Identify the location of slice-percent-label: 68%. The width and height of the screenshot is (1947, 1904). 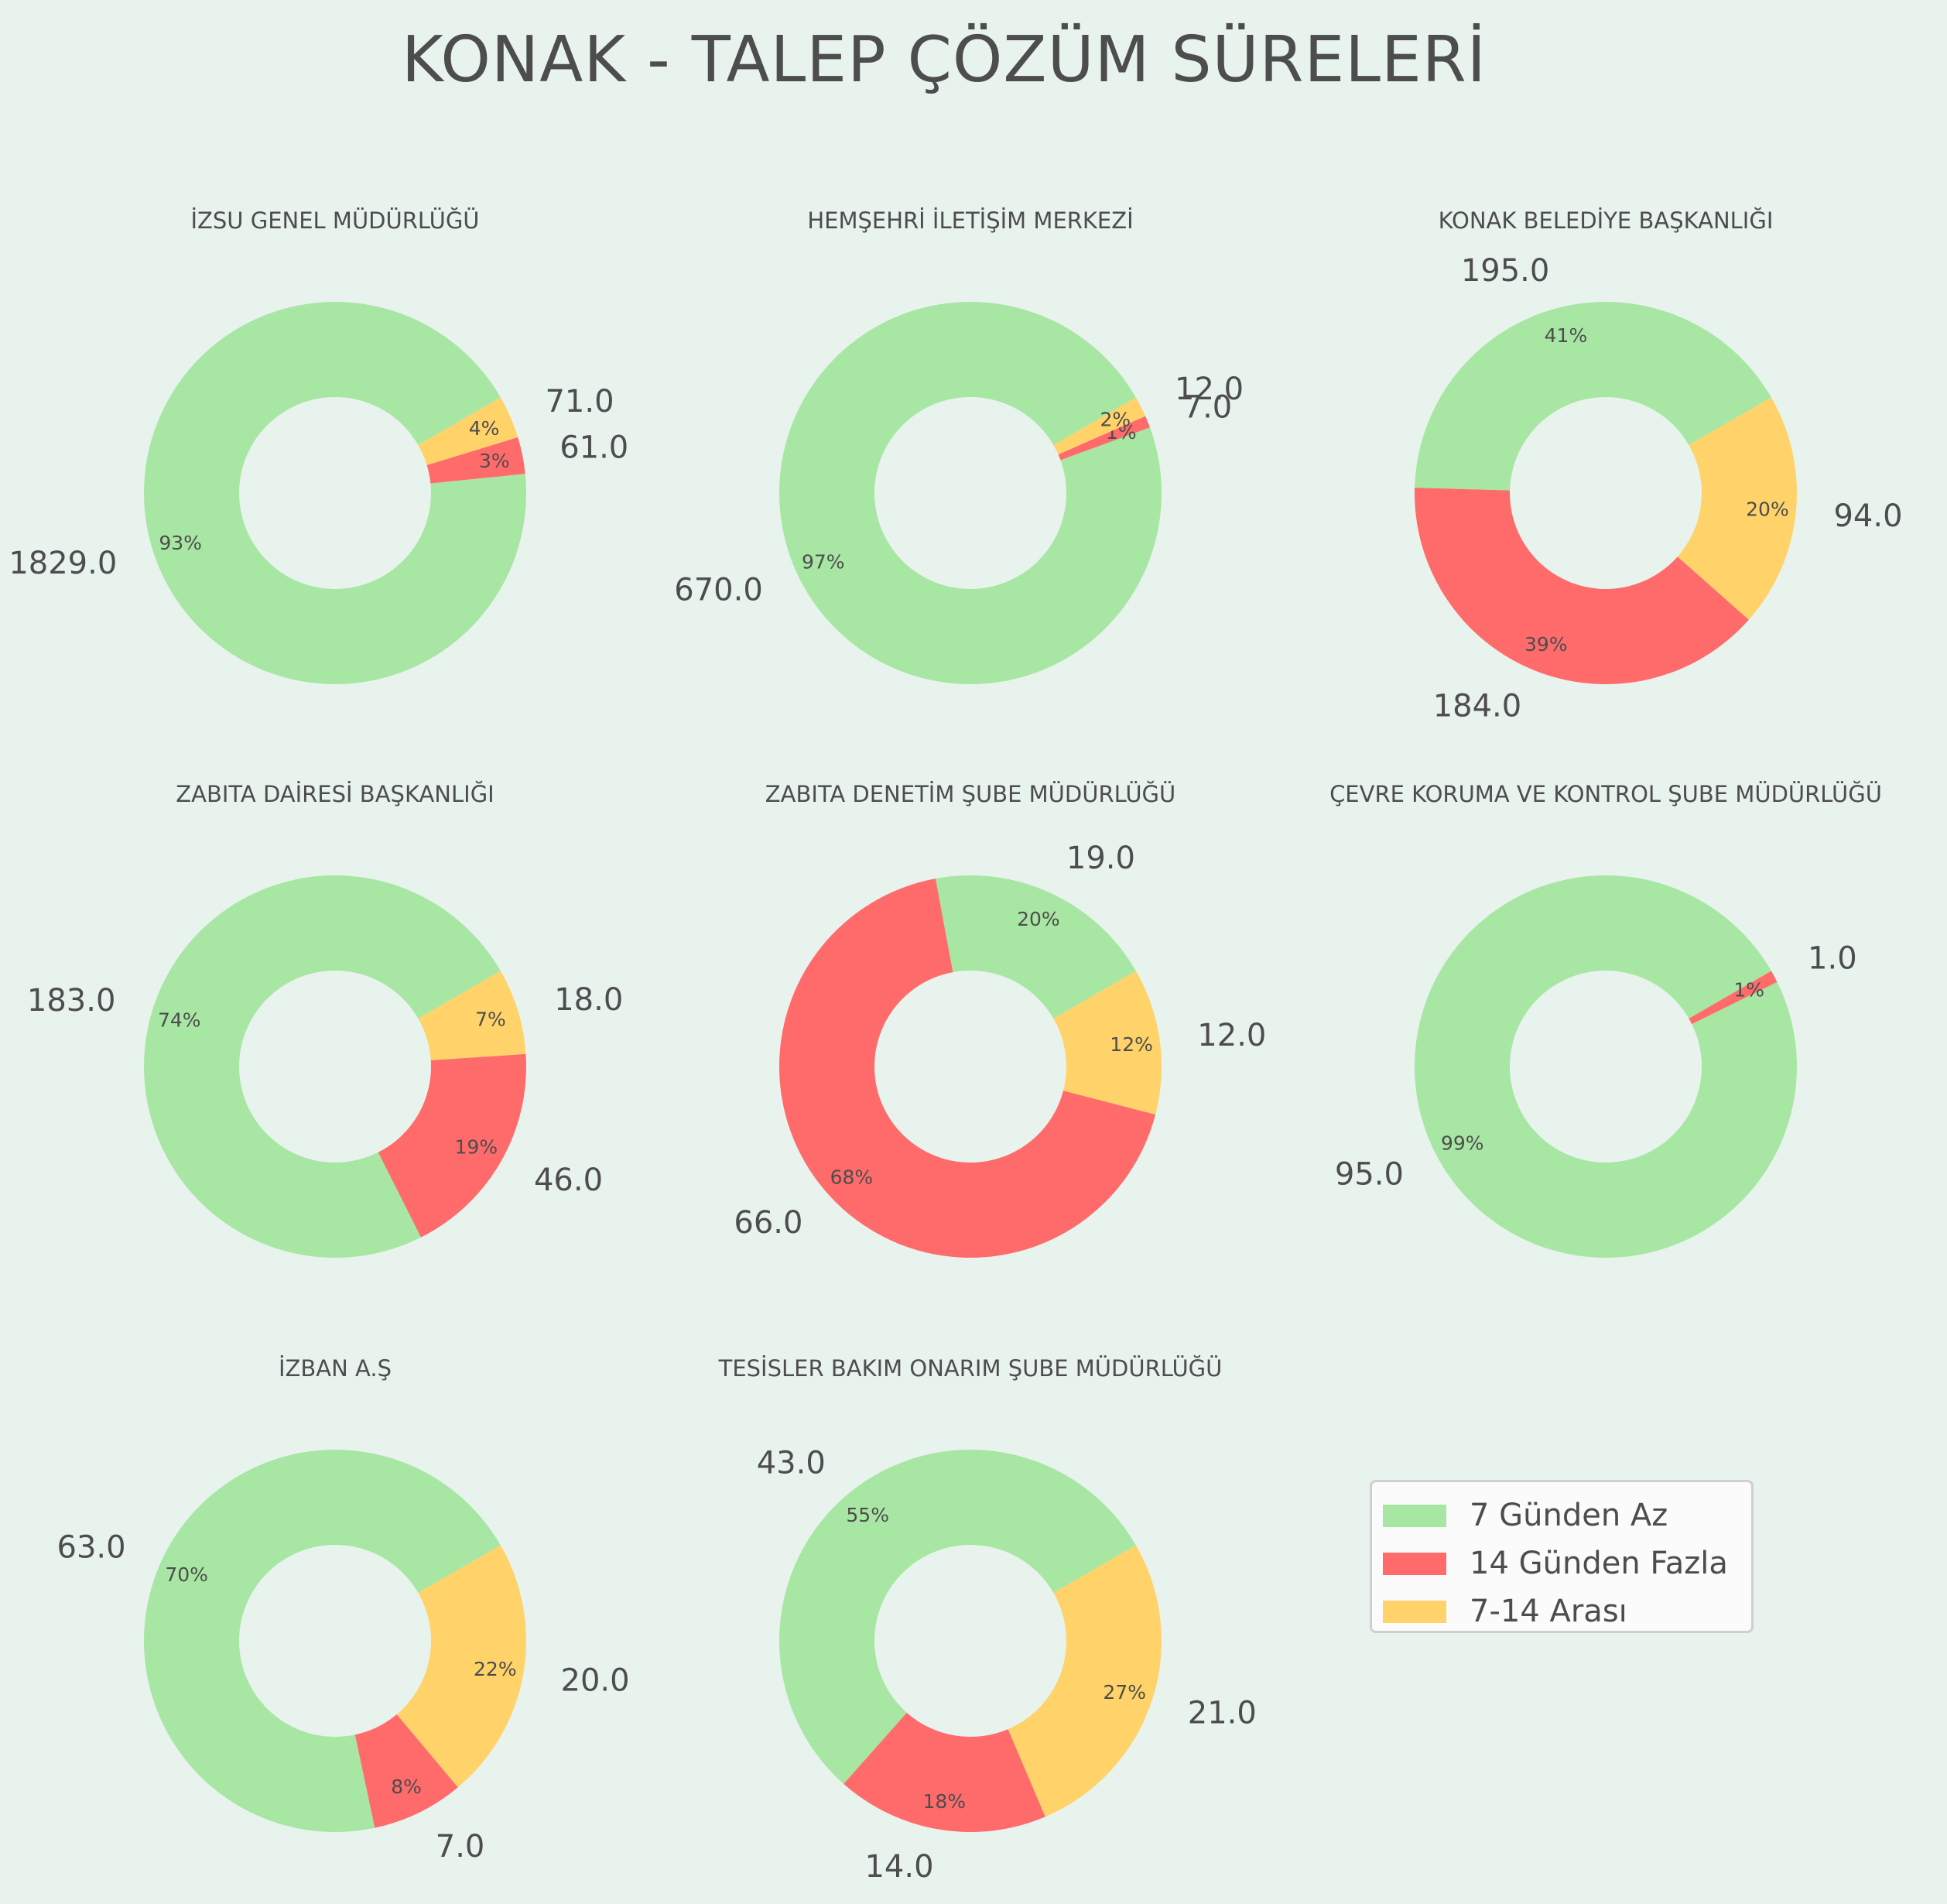
(852, 1177).